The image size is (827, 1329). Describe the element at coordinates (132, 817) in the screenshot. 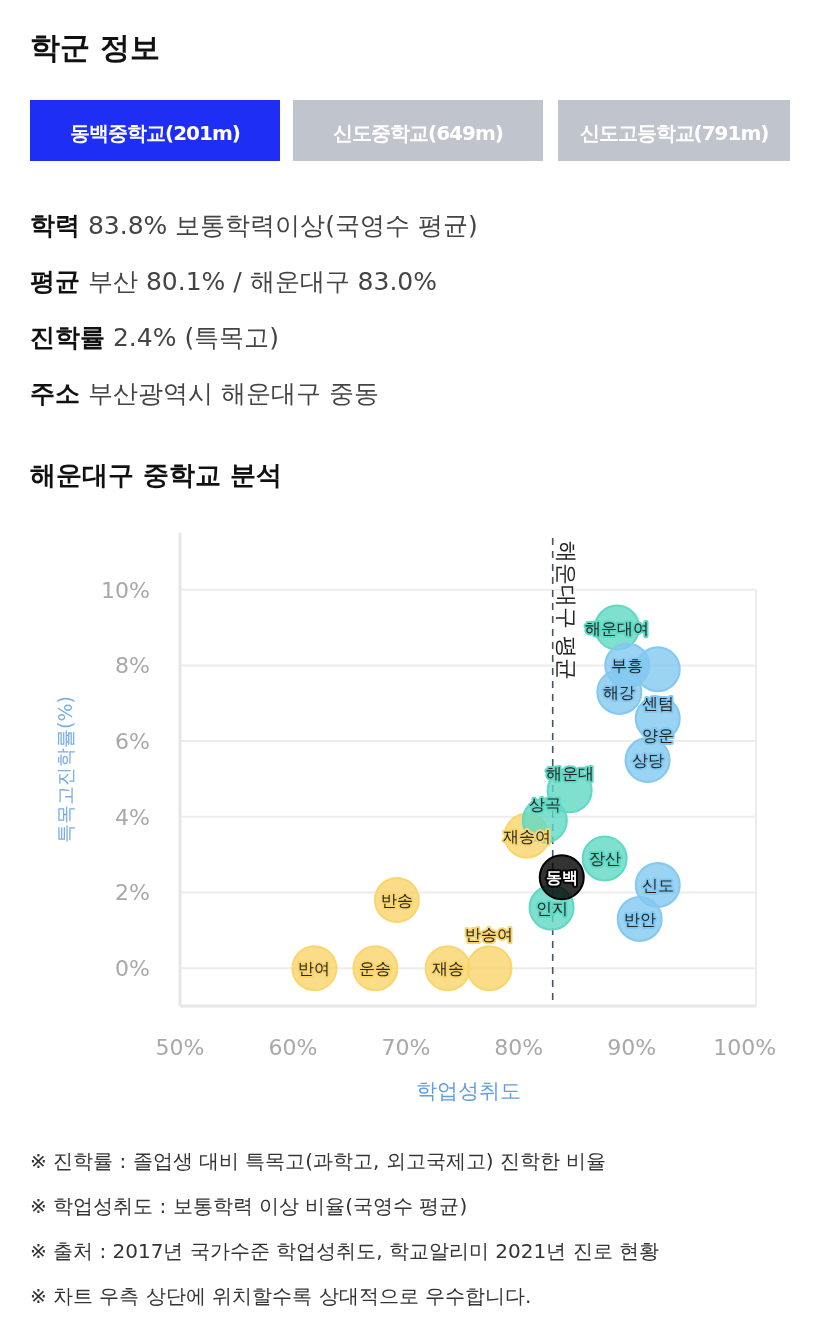

I see `y-tick-label: 4%` at that location.